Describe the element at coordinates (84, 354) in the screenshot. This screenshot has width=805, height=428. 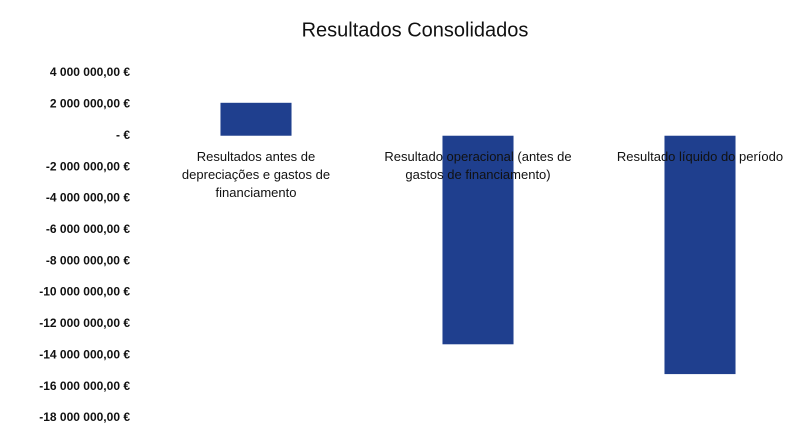
I see `y-tick-label: -14 000 000,00 €` at that location.